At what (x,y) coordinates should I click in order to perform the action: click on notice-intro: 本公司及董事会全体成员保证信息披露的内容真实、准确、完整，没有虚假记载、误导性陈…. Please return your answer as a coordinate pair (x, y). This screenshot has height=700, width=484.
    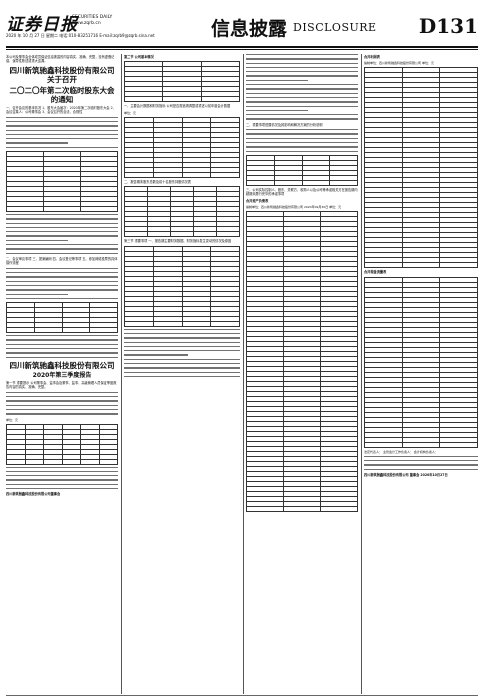
    Looking at the image, I should click on (60, 59).